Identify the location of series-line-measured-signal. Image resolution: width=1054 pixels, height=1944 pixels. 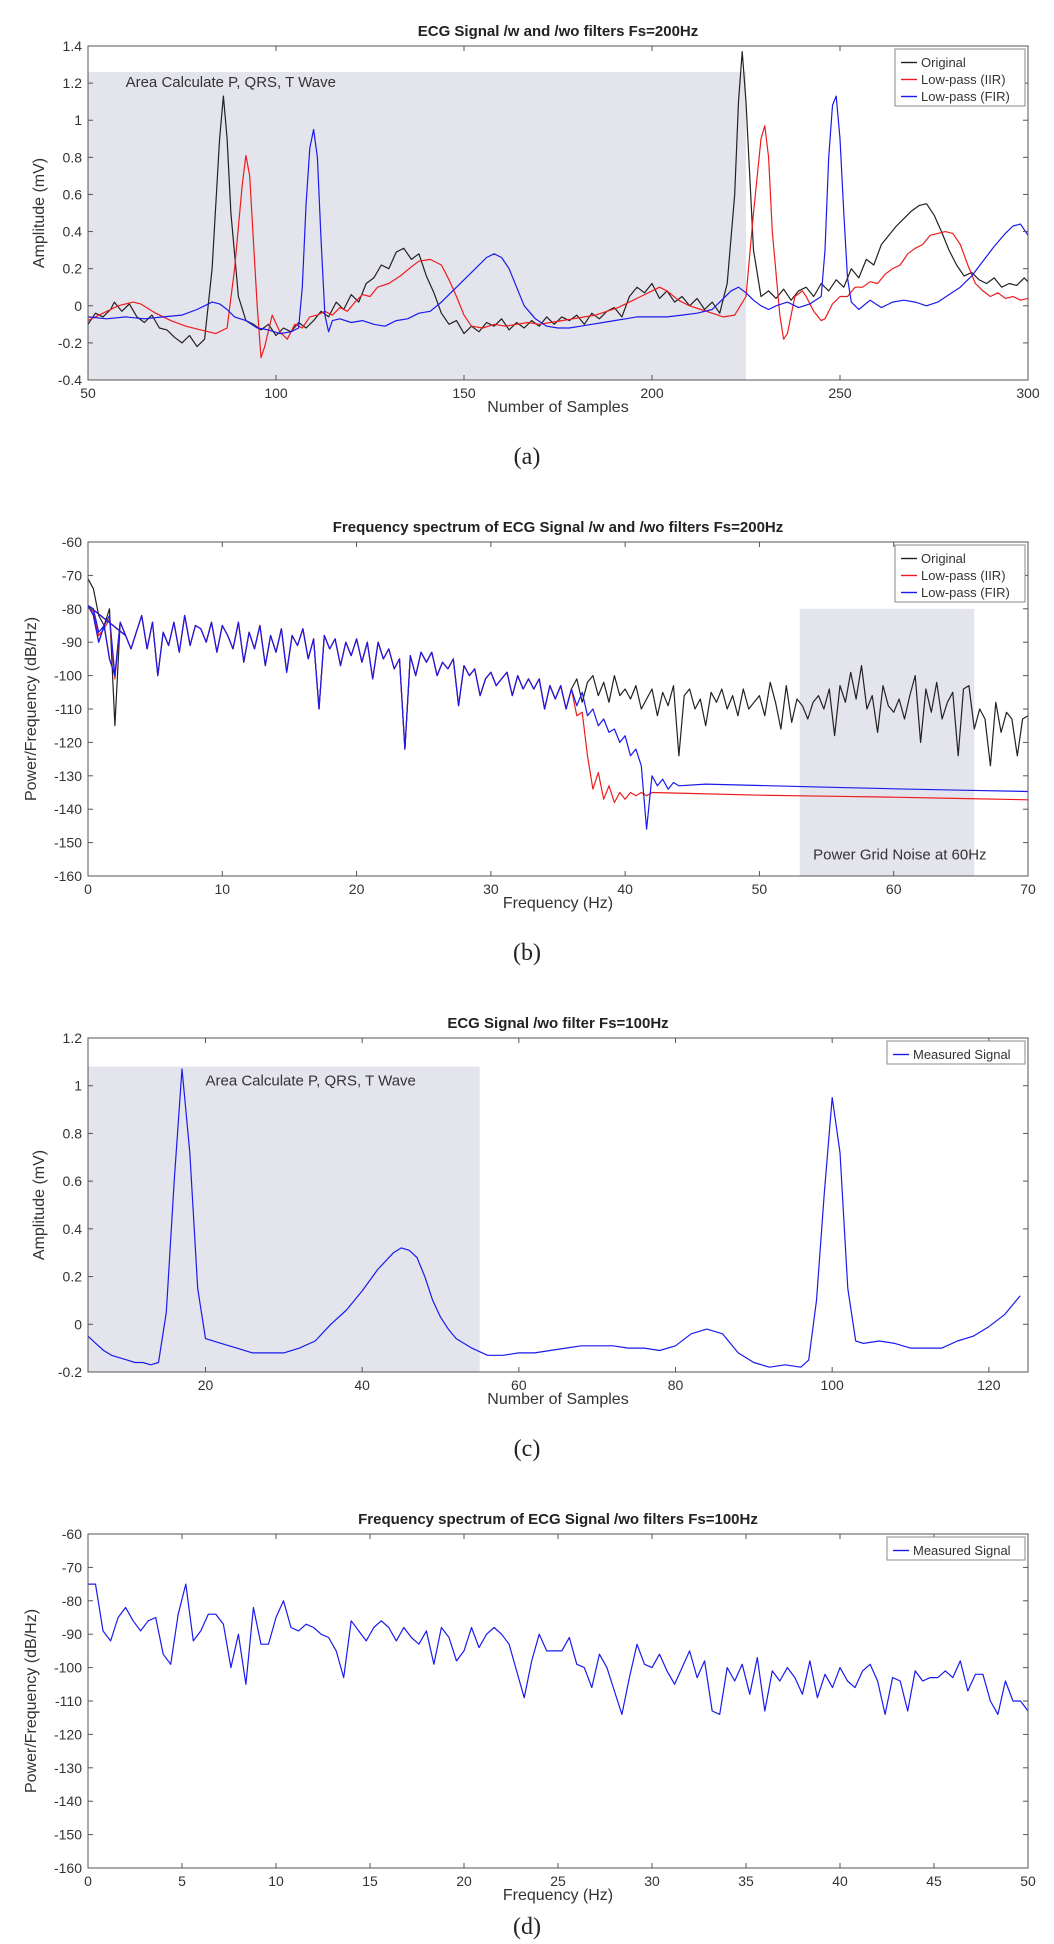
(558, 1649).